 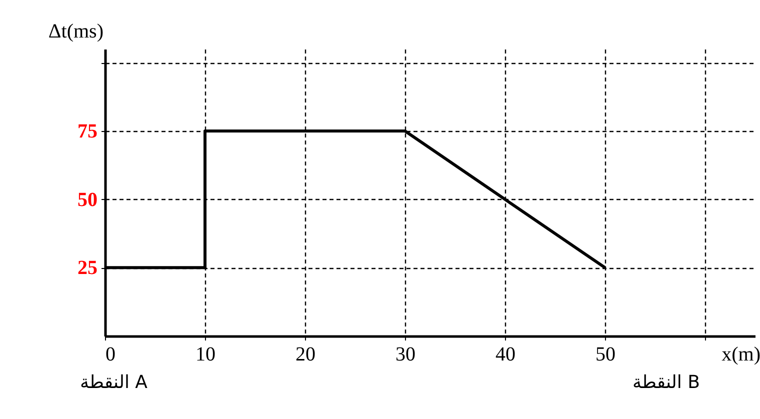 I want to click on x-tick-label: 40, so click(x=506, y=355).